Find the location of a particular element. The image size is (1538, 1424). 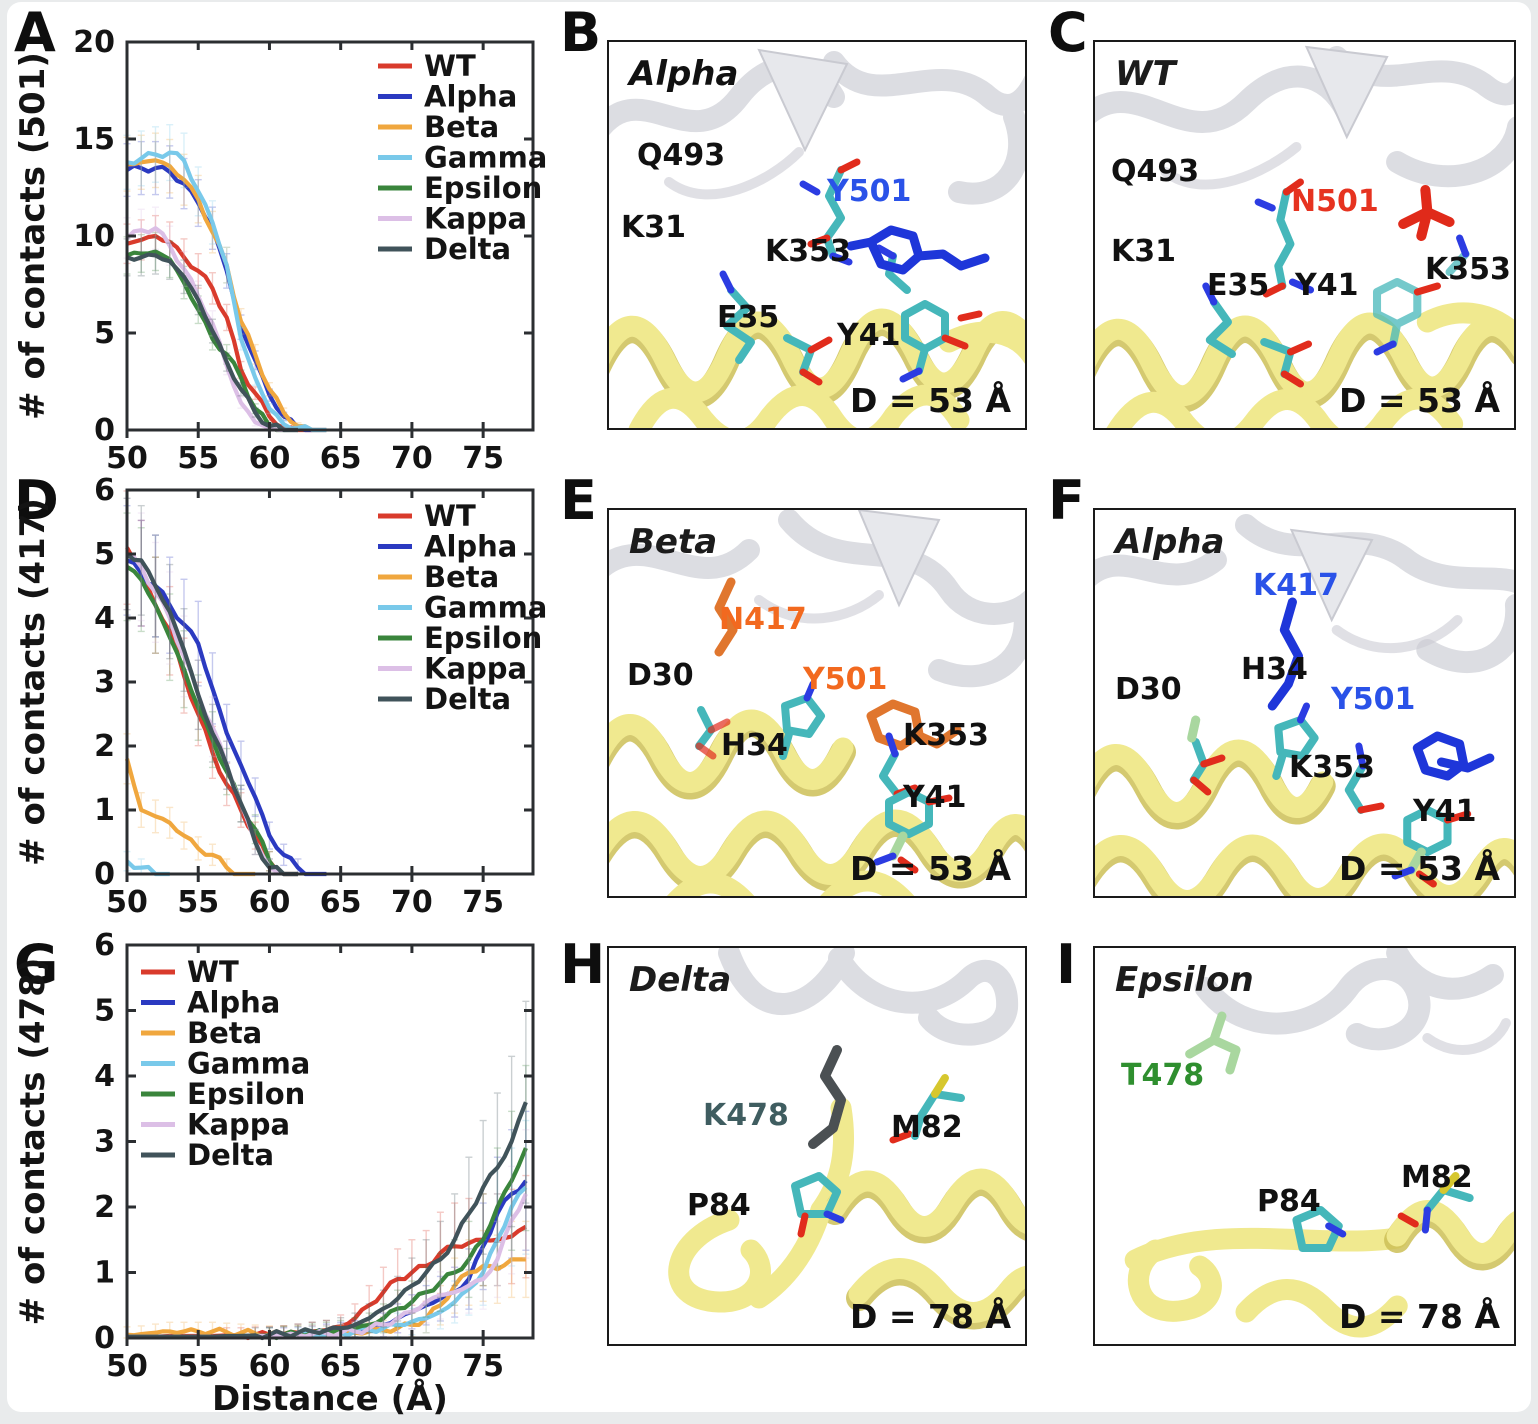

y-tick-label: 4 is located at coordinates (104, 1076).